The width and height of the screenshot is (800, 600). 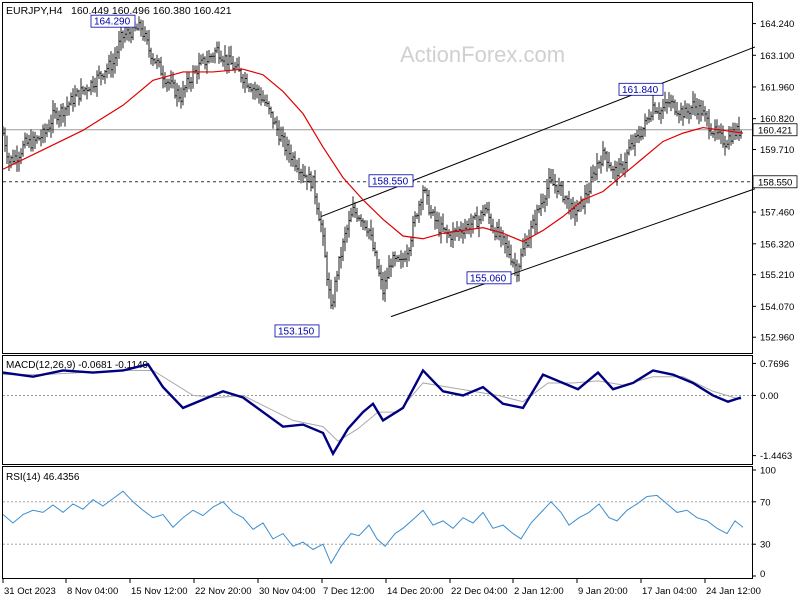 I want to click on support-price-label: 158.550, so click(x=775, y=182).